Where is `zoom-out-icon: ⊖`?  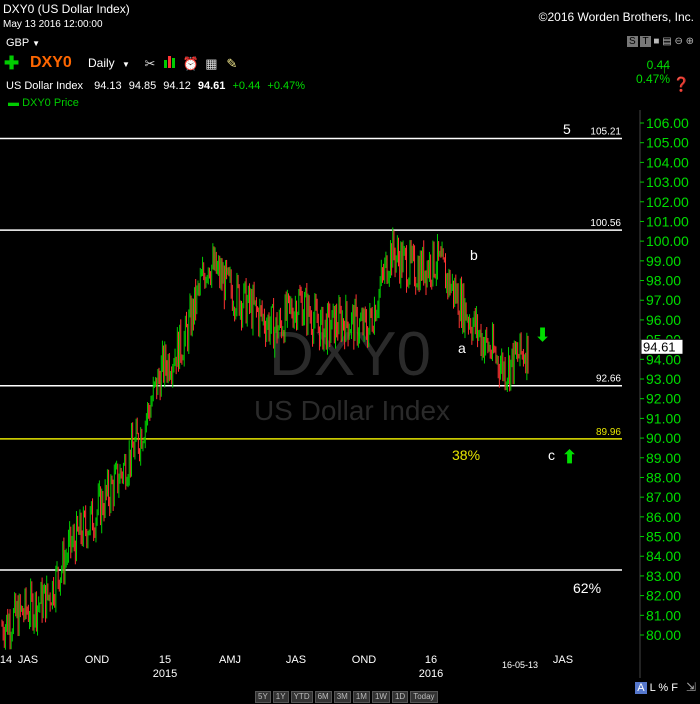 zoom-out-icon: ⊖ is located at coordinates (678, 41).